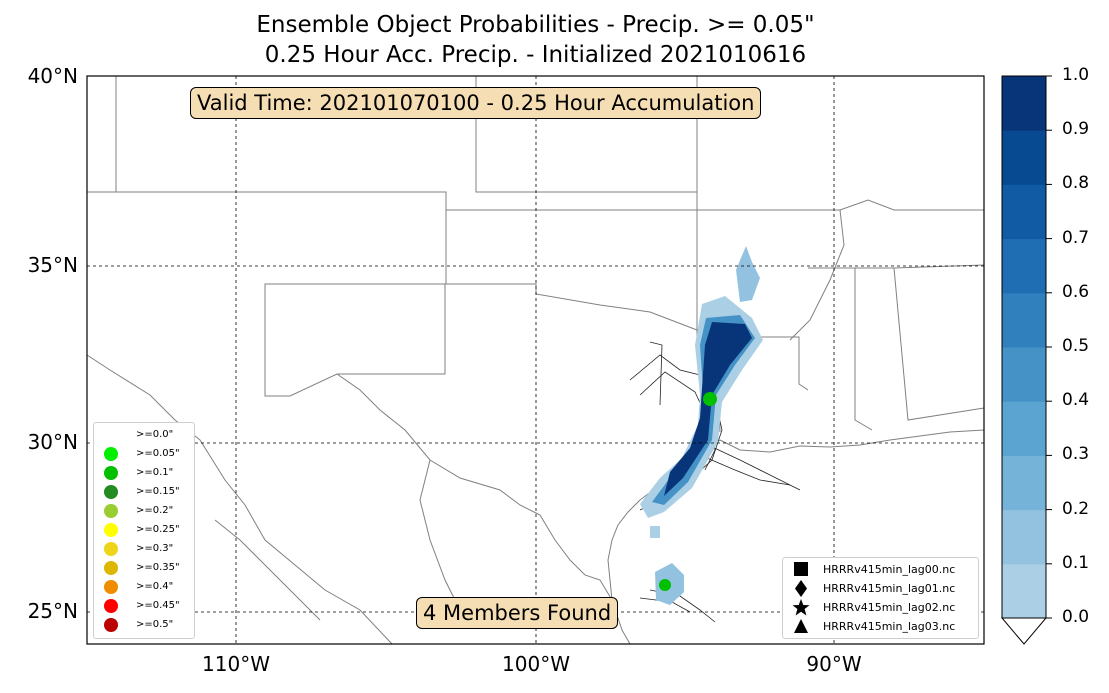 The height and width of the screenshot is (693, 1109). Describe the element at coordinates (1076, 75) in the screenshot. I see `colorbar-tick-label: 1.0` at that location.